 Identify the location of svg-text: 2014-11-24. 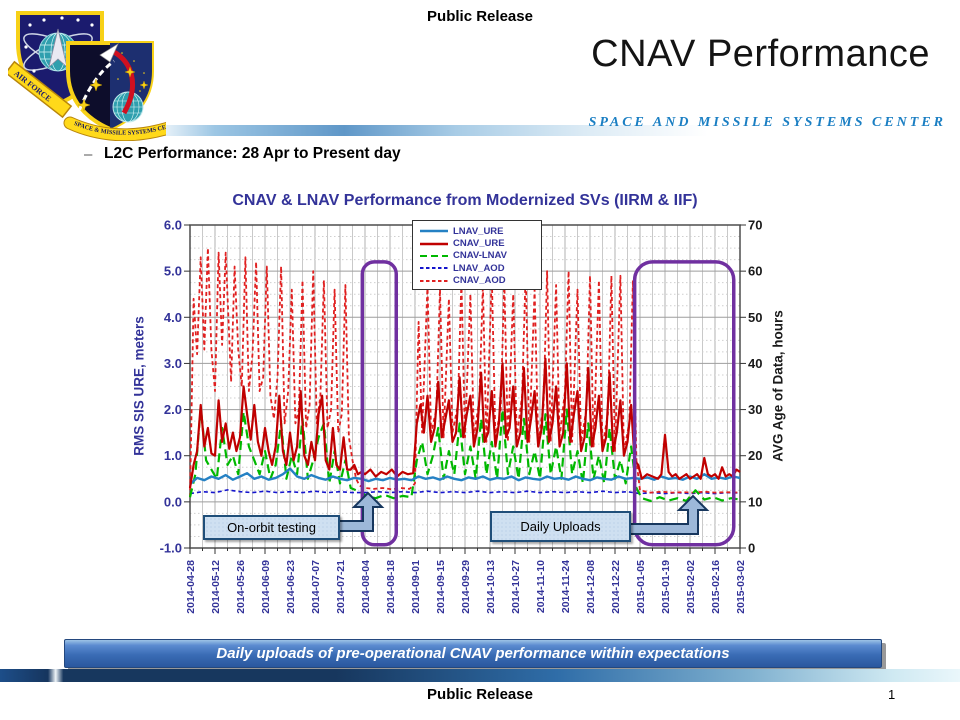
(566, 586).